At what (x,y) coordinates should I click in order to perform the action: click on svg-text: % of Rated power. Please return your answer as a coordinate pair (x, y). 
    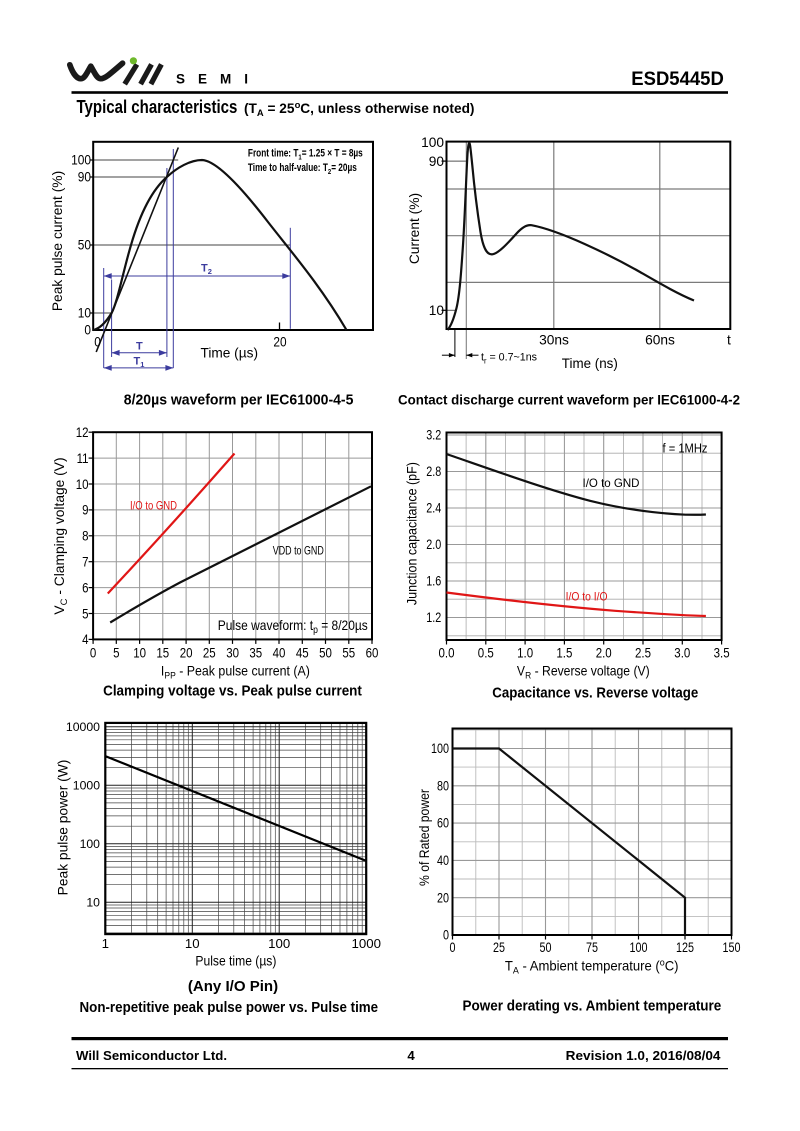
    Looking at the image, I should click on (424, 837).